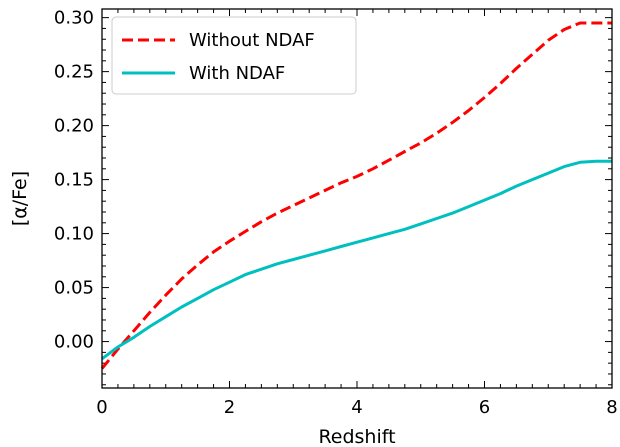  What do you see at coordinates (74, 18) in the screenshot?
I see `y-tick-label: 0.30` at bounding box center [74, 18].